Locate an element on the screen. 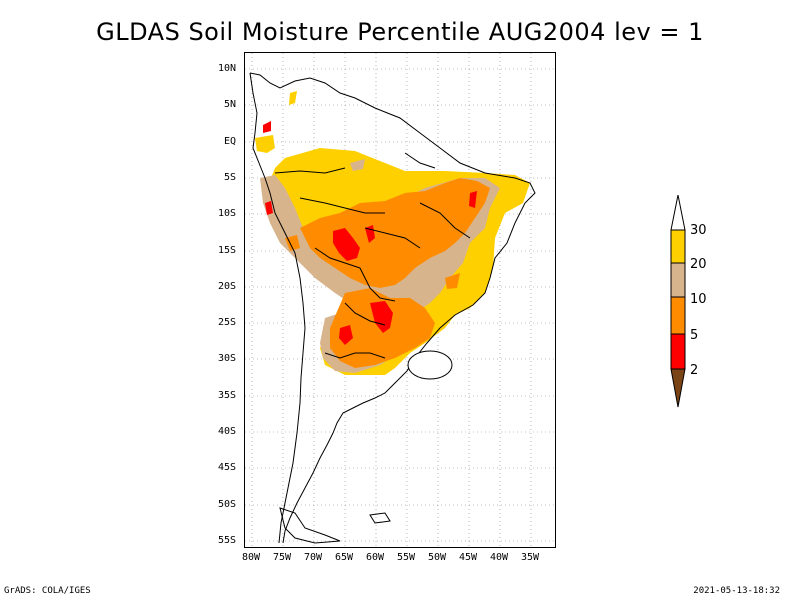 This screenshot has height=600, width=800. lat-label-40s: 40S is located at coordinates (226, 431).